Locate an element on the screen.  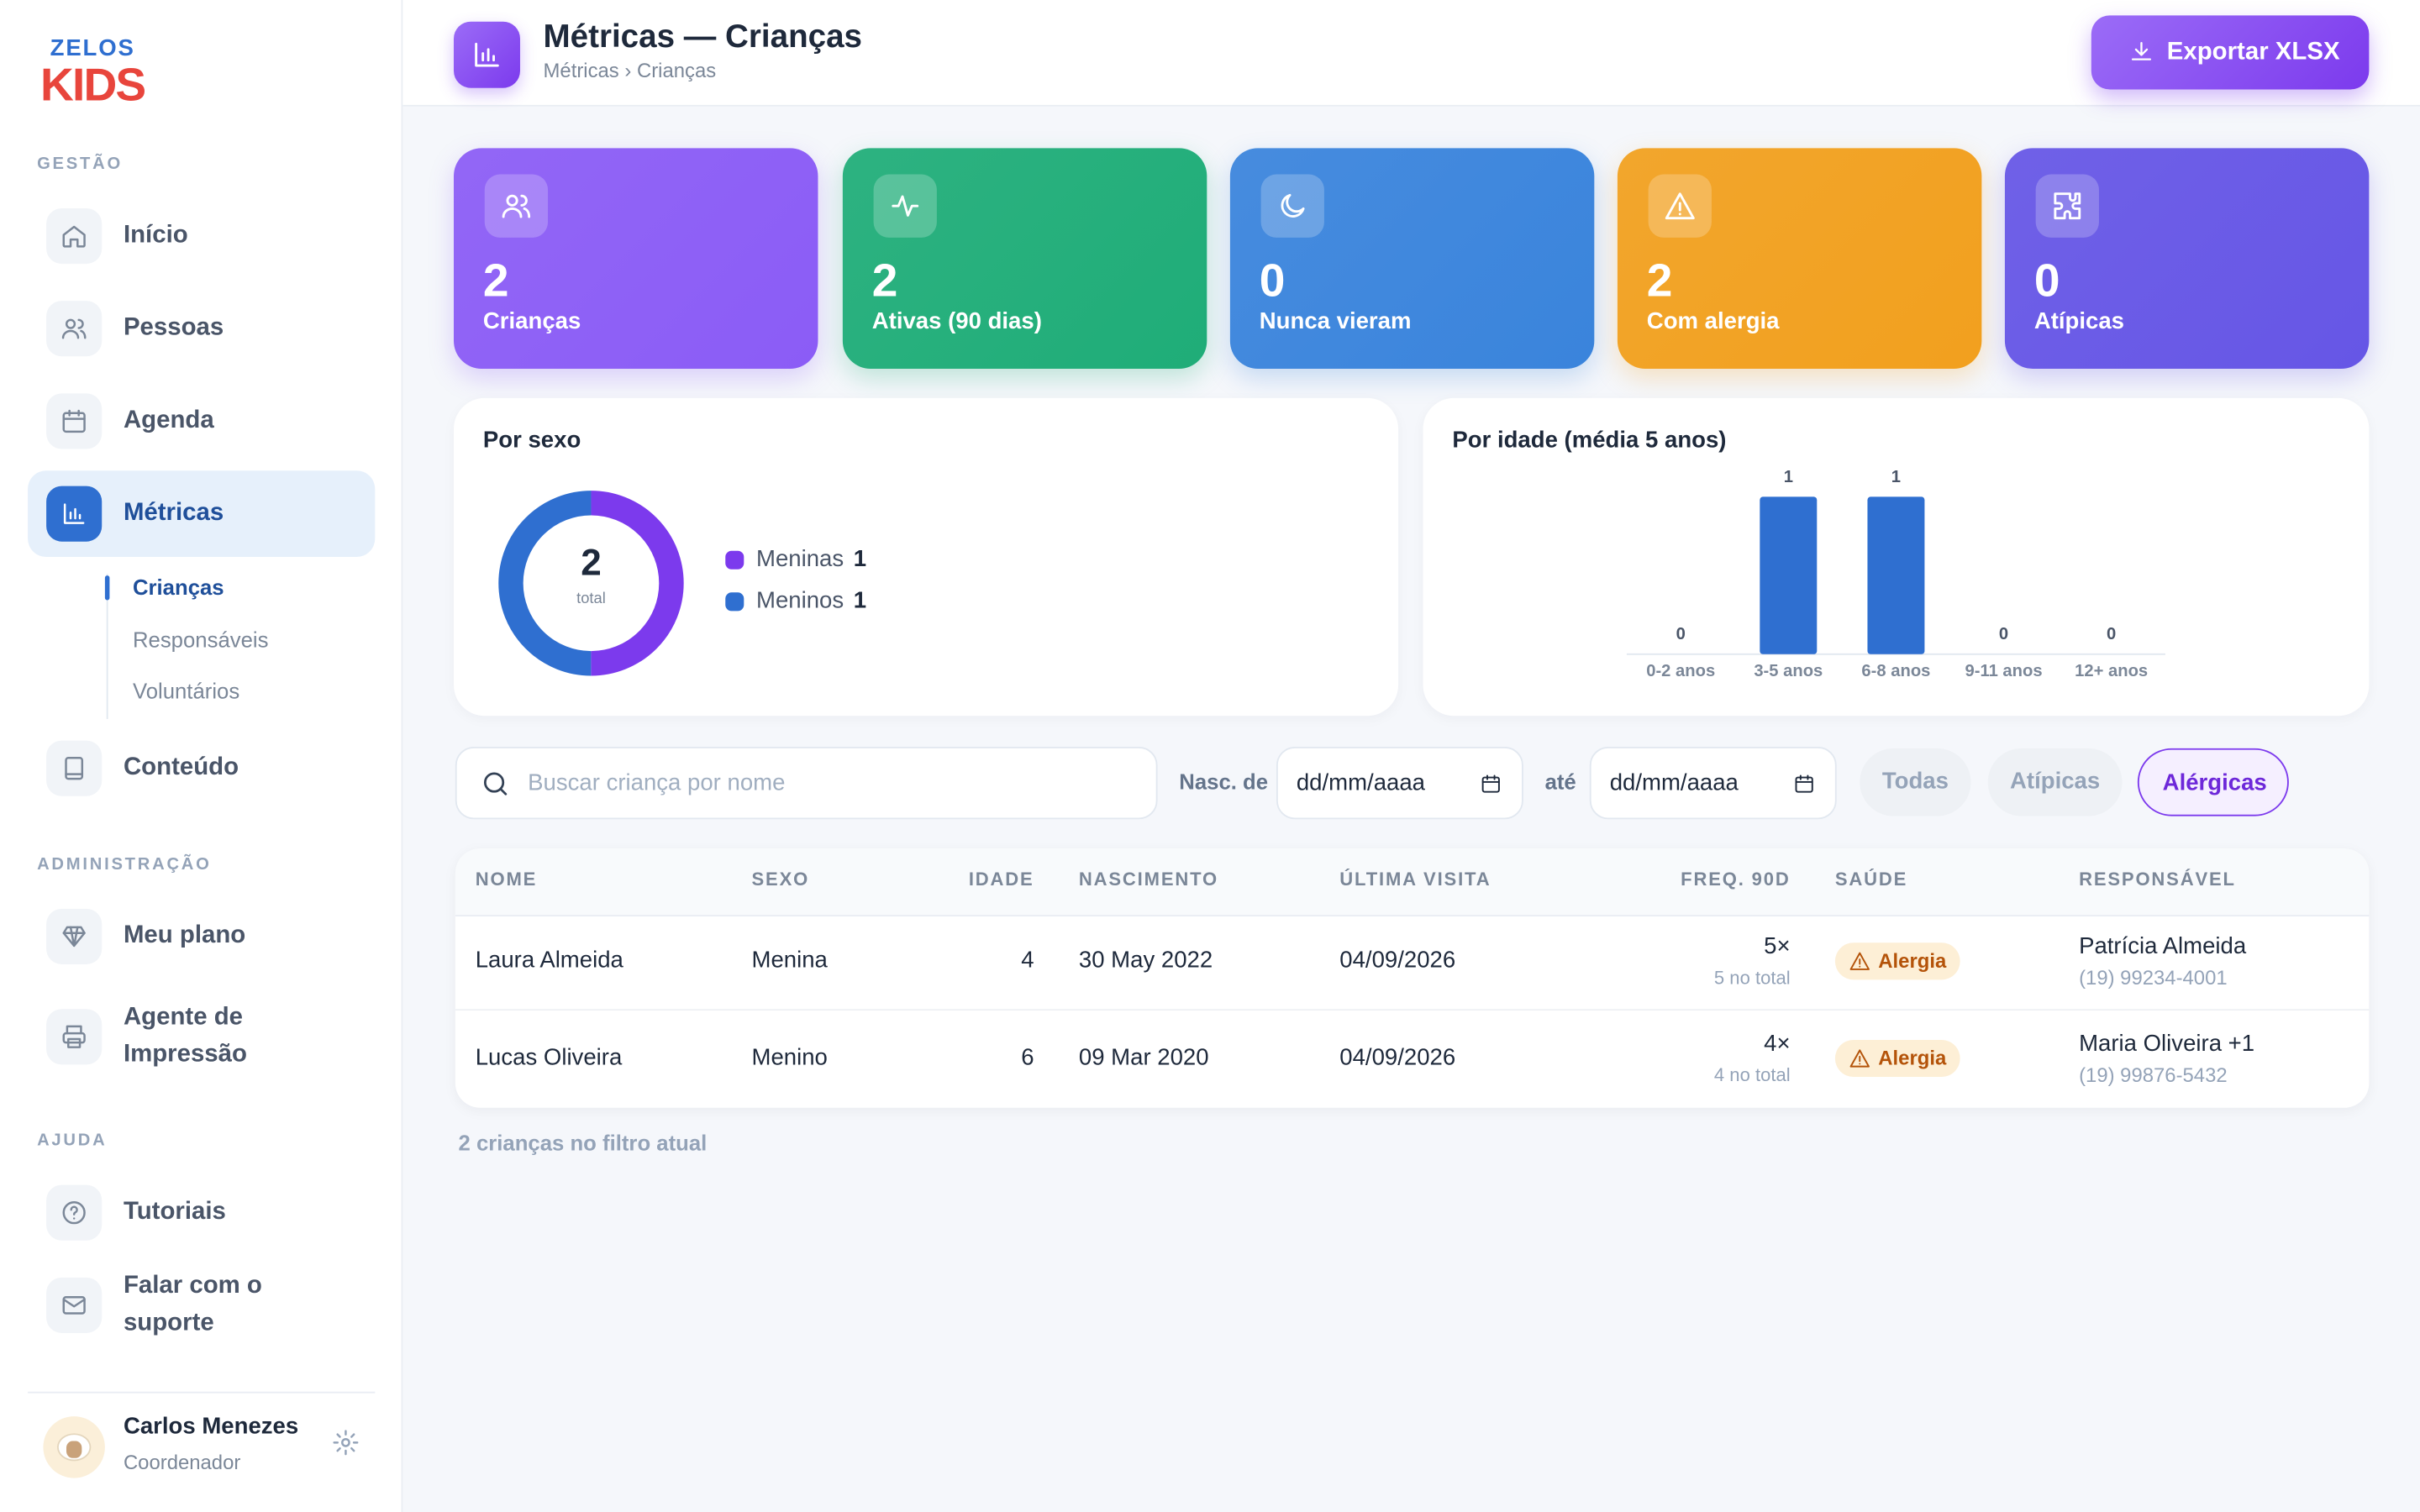
nav-item: Pessoas is located at coordinates (202, 329).